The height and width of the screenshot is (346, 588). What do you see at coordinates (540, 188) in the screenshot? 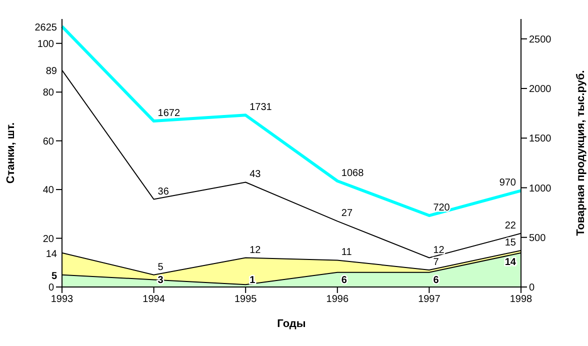
I see `y2-tick-label: 1000` at bounding box center [540, 188].